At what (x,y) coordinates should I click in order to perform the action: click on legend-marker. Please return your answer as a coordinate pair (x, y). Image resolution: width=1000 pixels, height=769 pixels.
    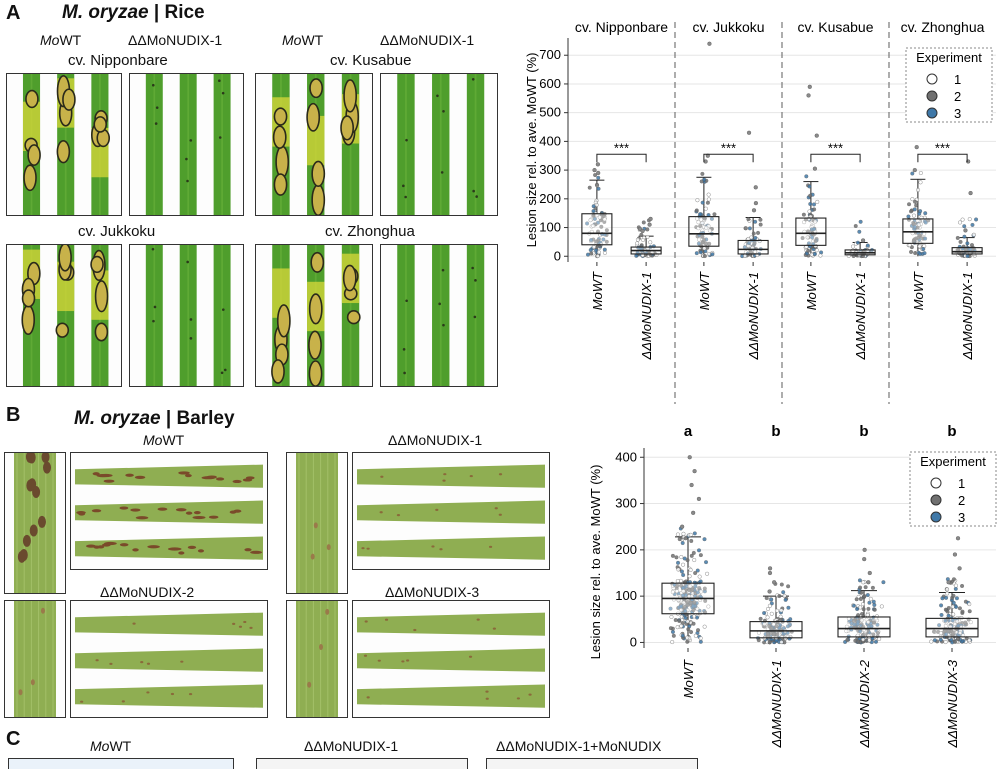
    Looking at the image, I should click on (932, 96).